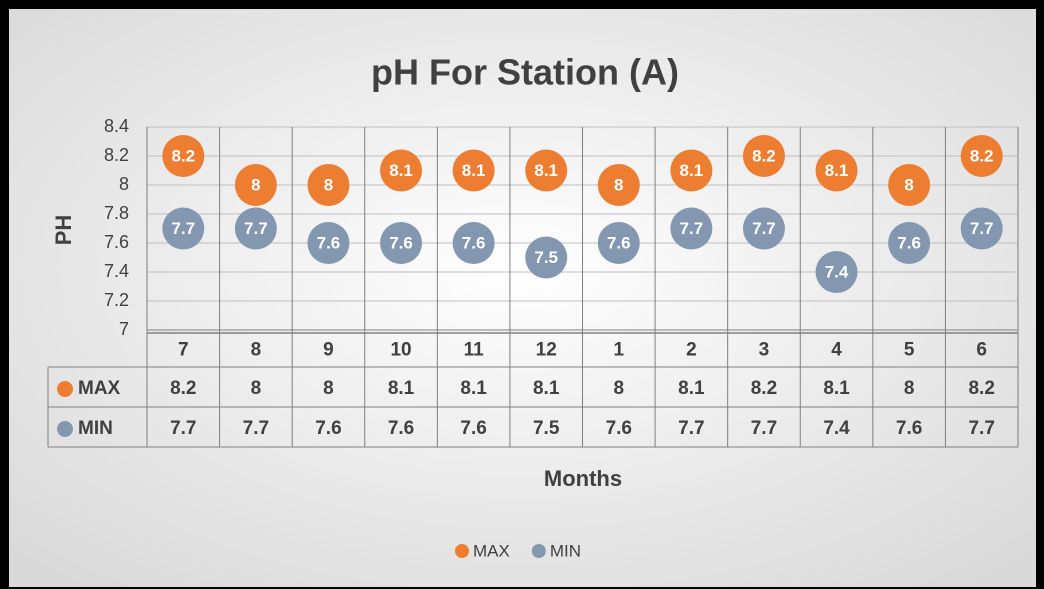 The width and height of the screenshot is (1044, 589). What do you see at coordinates (691, 350) in the screenshot?
I see `x-tick-label: 2` at bounding box center [691, 350].